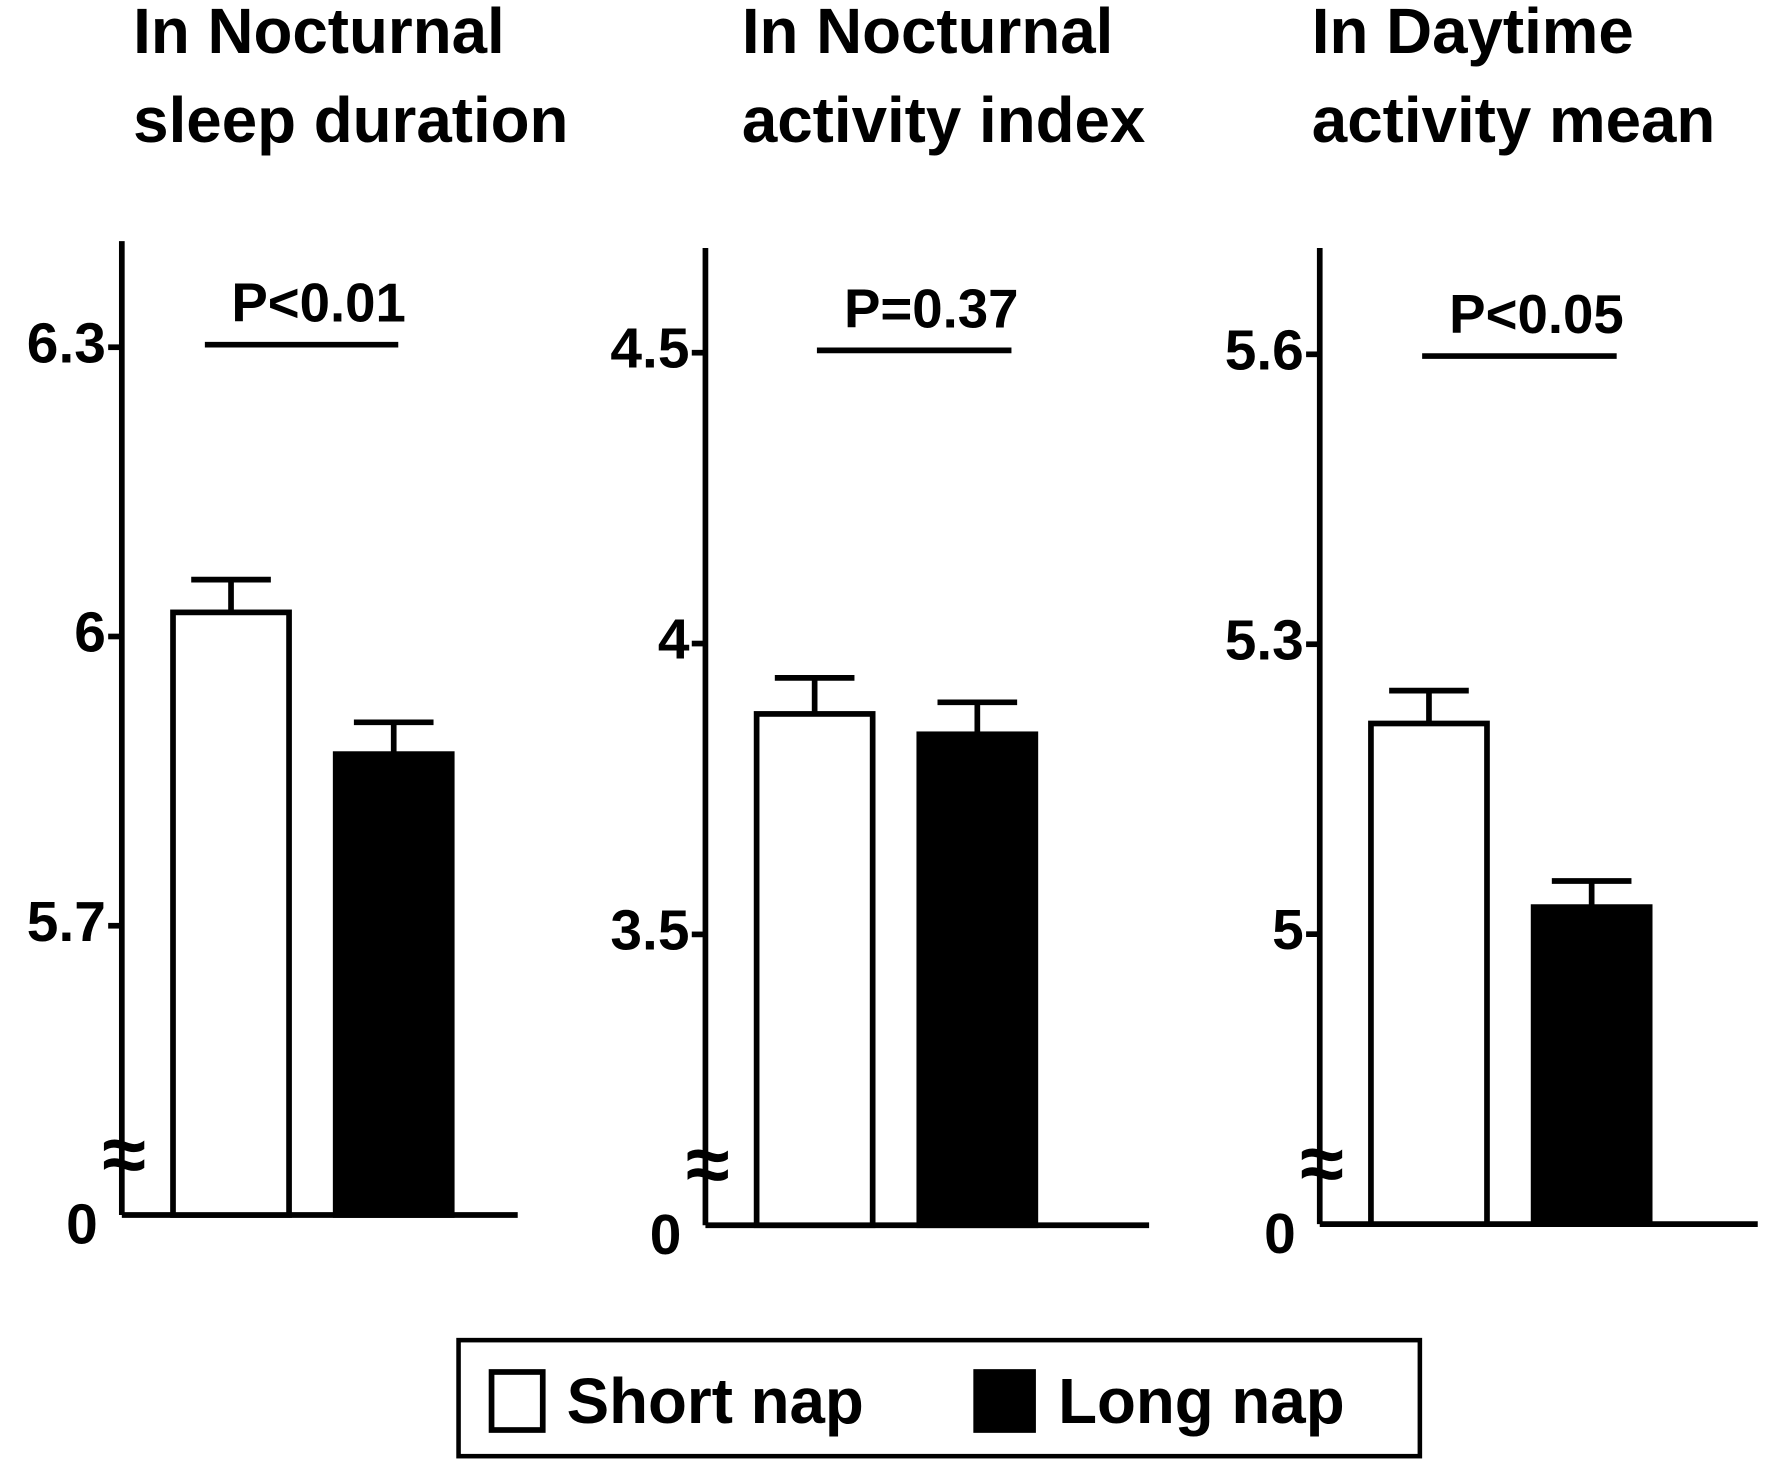 The height and width of the screenshot is (1463, 1784). What do you see at coordinates (939, 1398) in the screenshot?
I see `legend-box` at bounding box center [939, 1398].